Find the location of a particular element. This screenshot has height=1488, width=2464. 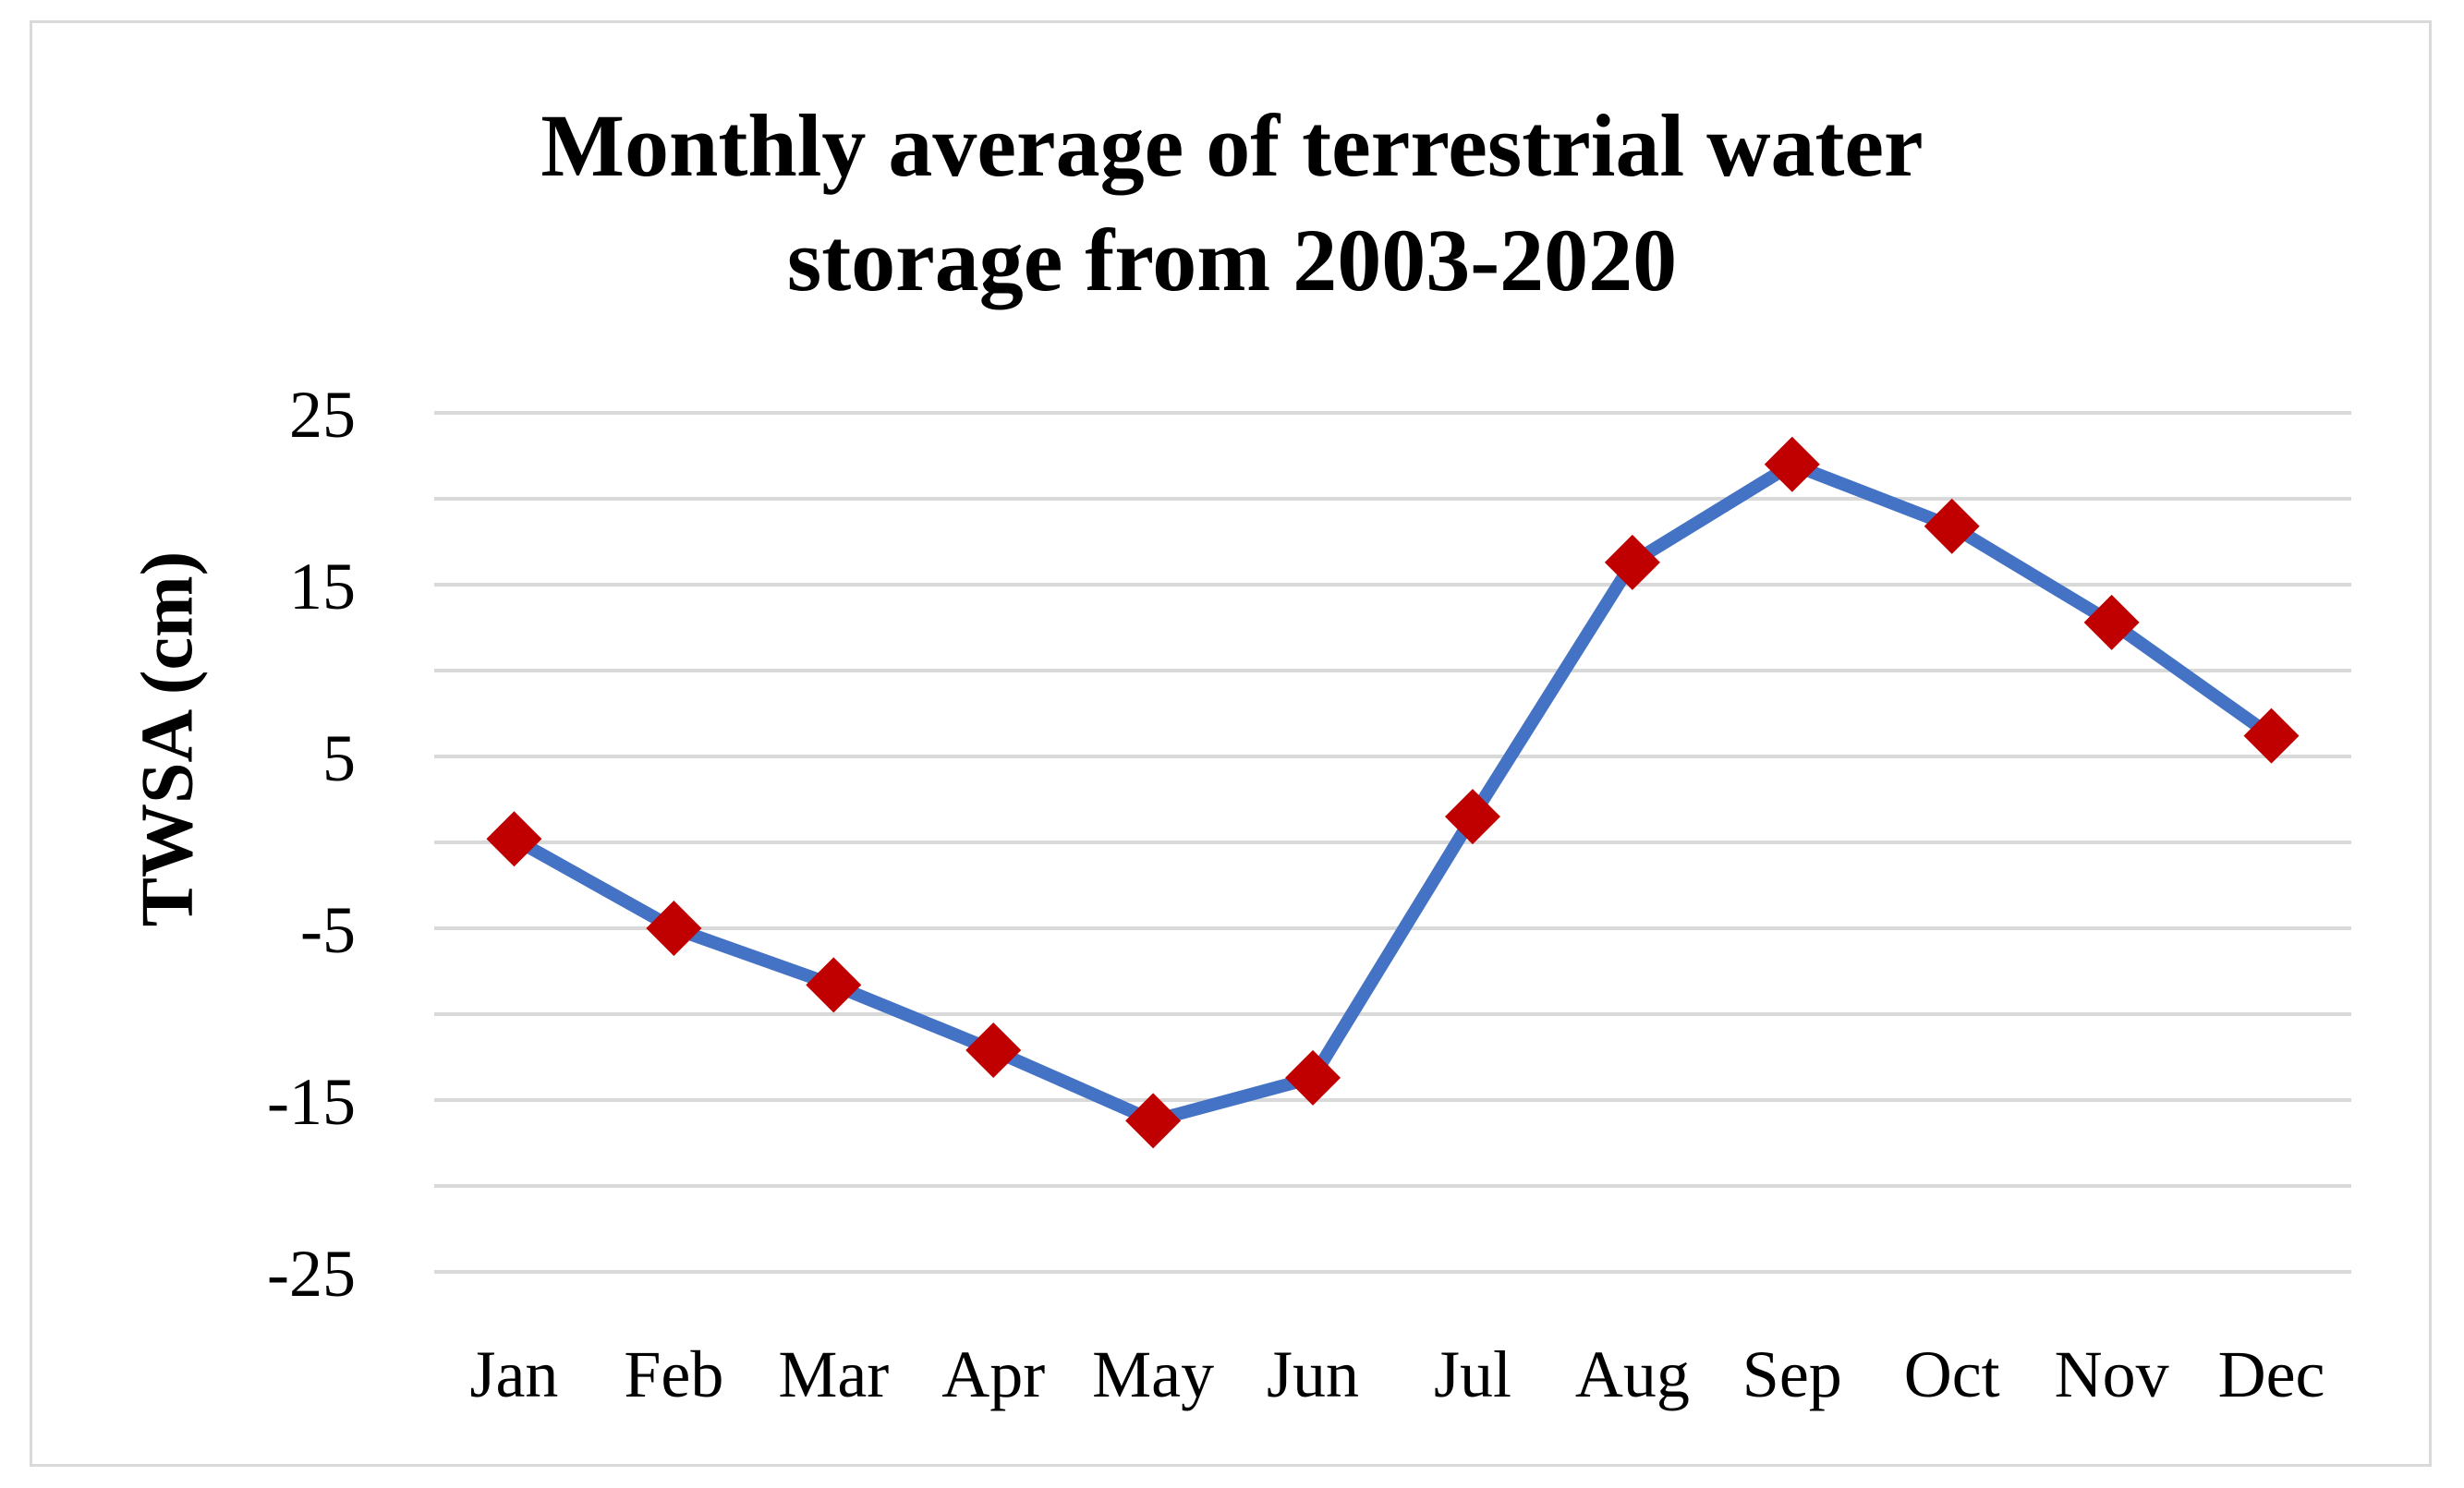

x-tick-label-sep: Sep is located at coordinates (1792, 1374).